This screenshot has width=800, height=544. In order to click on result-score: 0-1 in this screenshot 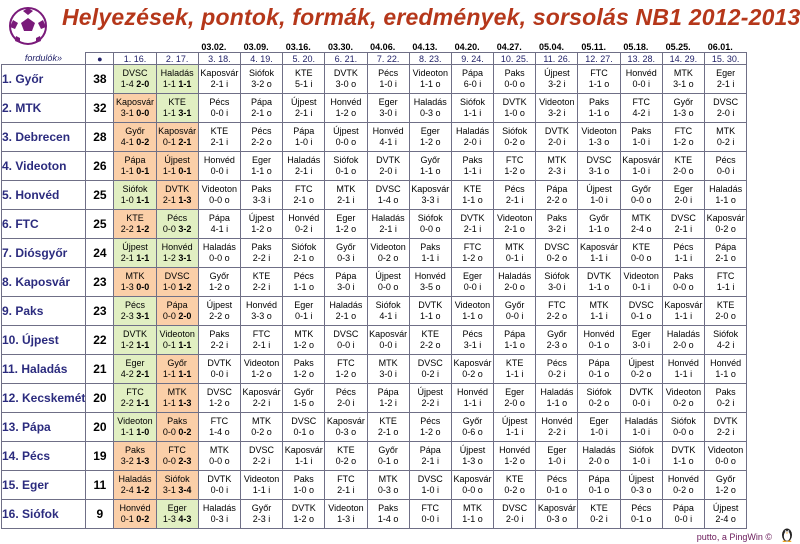, I will do `click(596, 374)`.